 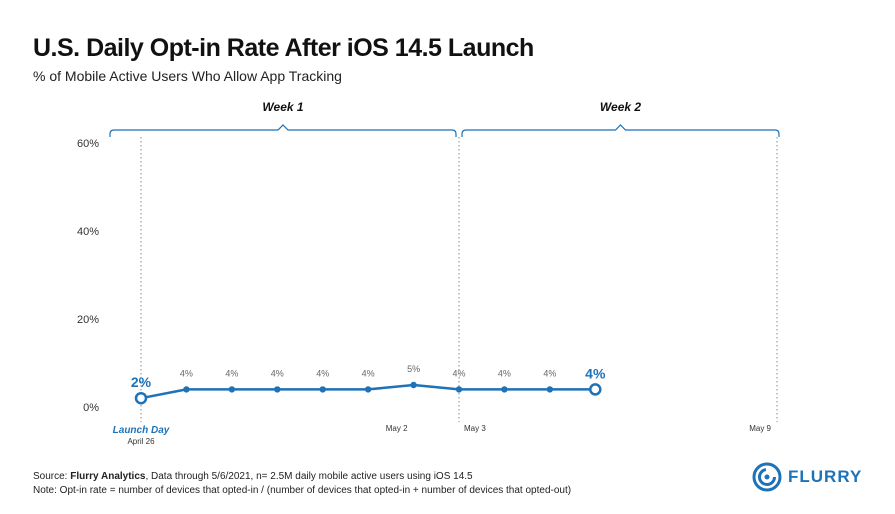 What do you see at coordinates (141, 430) in the screenshot?
I see `launch-day-label: Launch Day` at bounding box center [141, 430].